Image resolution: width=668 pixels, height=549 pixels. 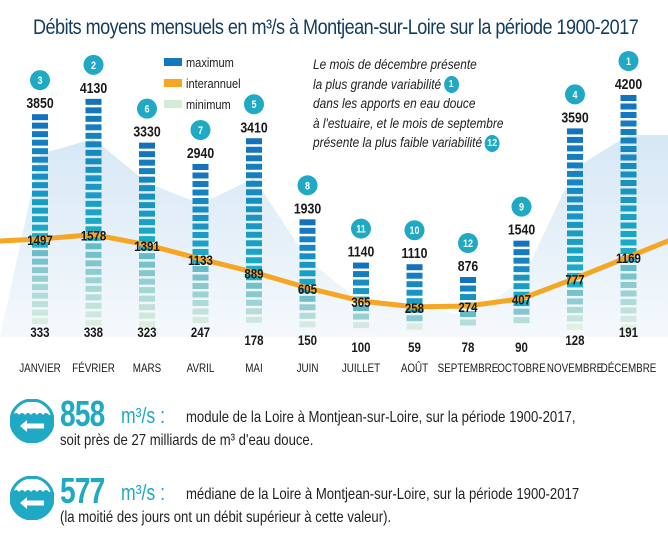 I want to click on month-label: AVRIL, so click(x=201, y=368).